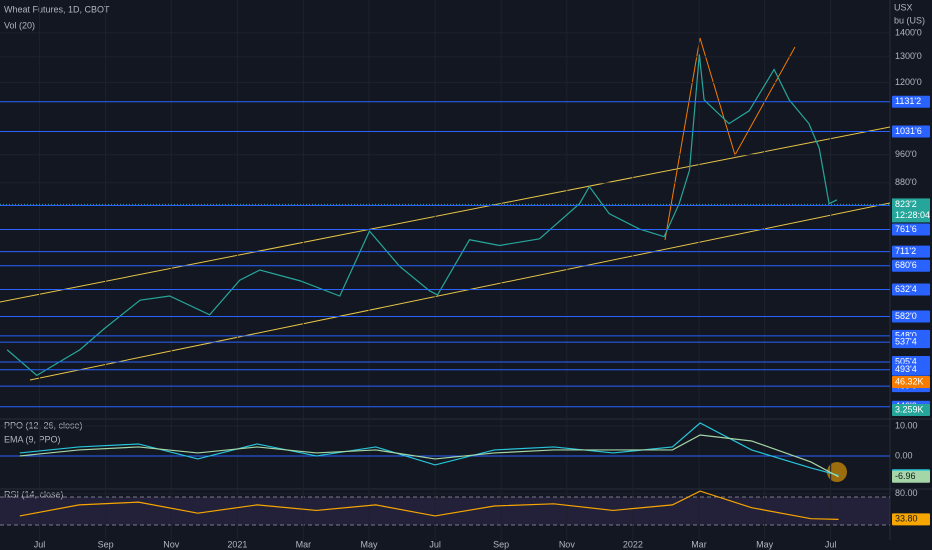  What do you see at coordinates (906, 265) in the screenshot?
I see `price-label: 680'6` at bounding box center [906, 265].